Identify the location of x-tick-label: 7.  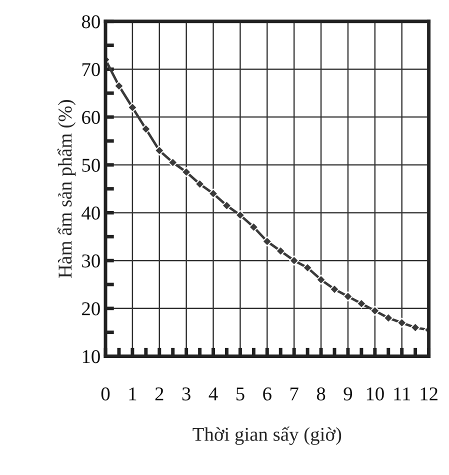
(294, 394).